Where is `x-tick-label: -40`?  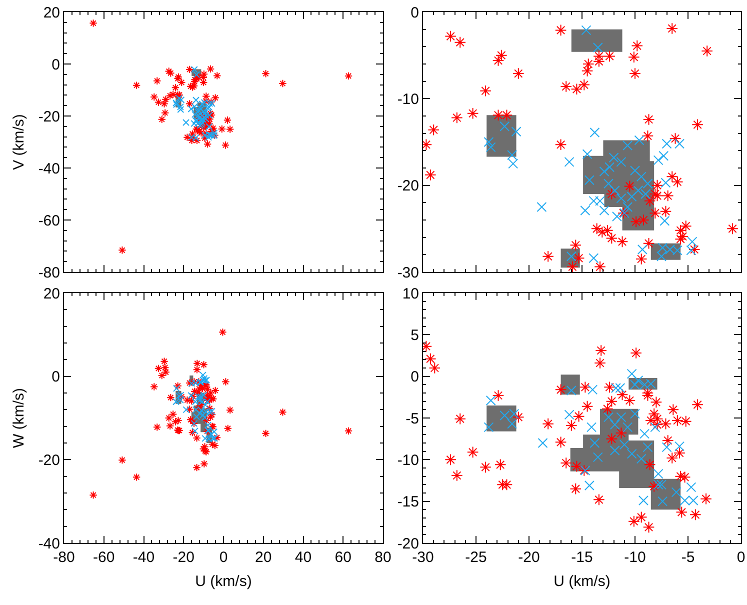
x-tick-label: -40 is located at coordinates (143, 557).